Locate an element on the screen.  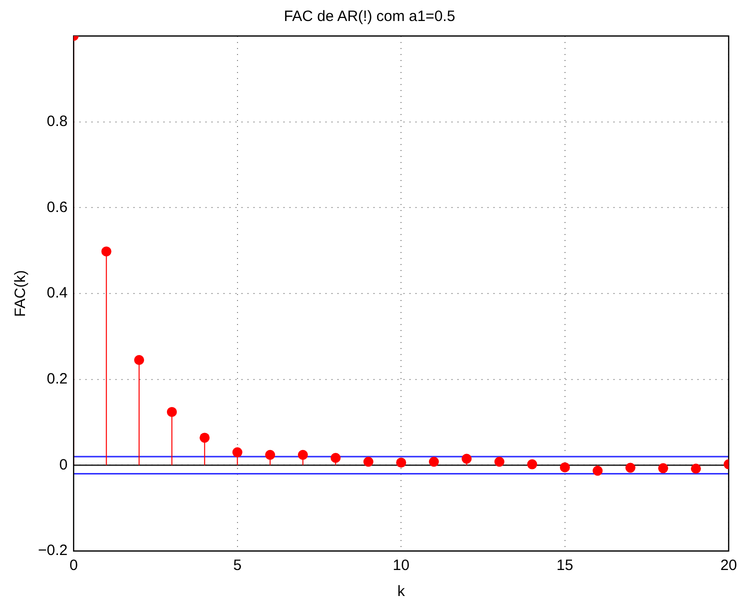
y-tick-label: 0.4 is located at coordinates (57, 293).